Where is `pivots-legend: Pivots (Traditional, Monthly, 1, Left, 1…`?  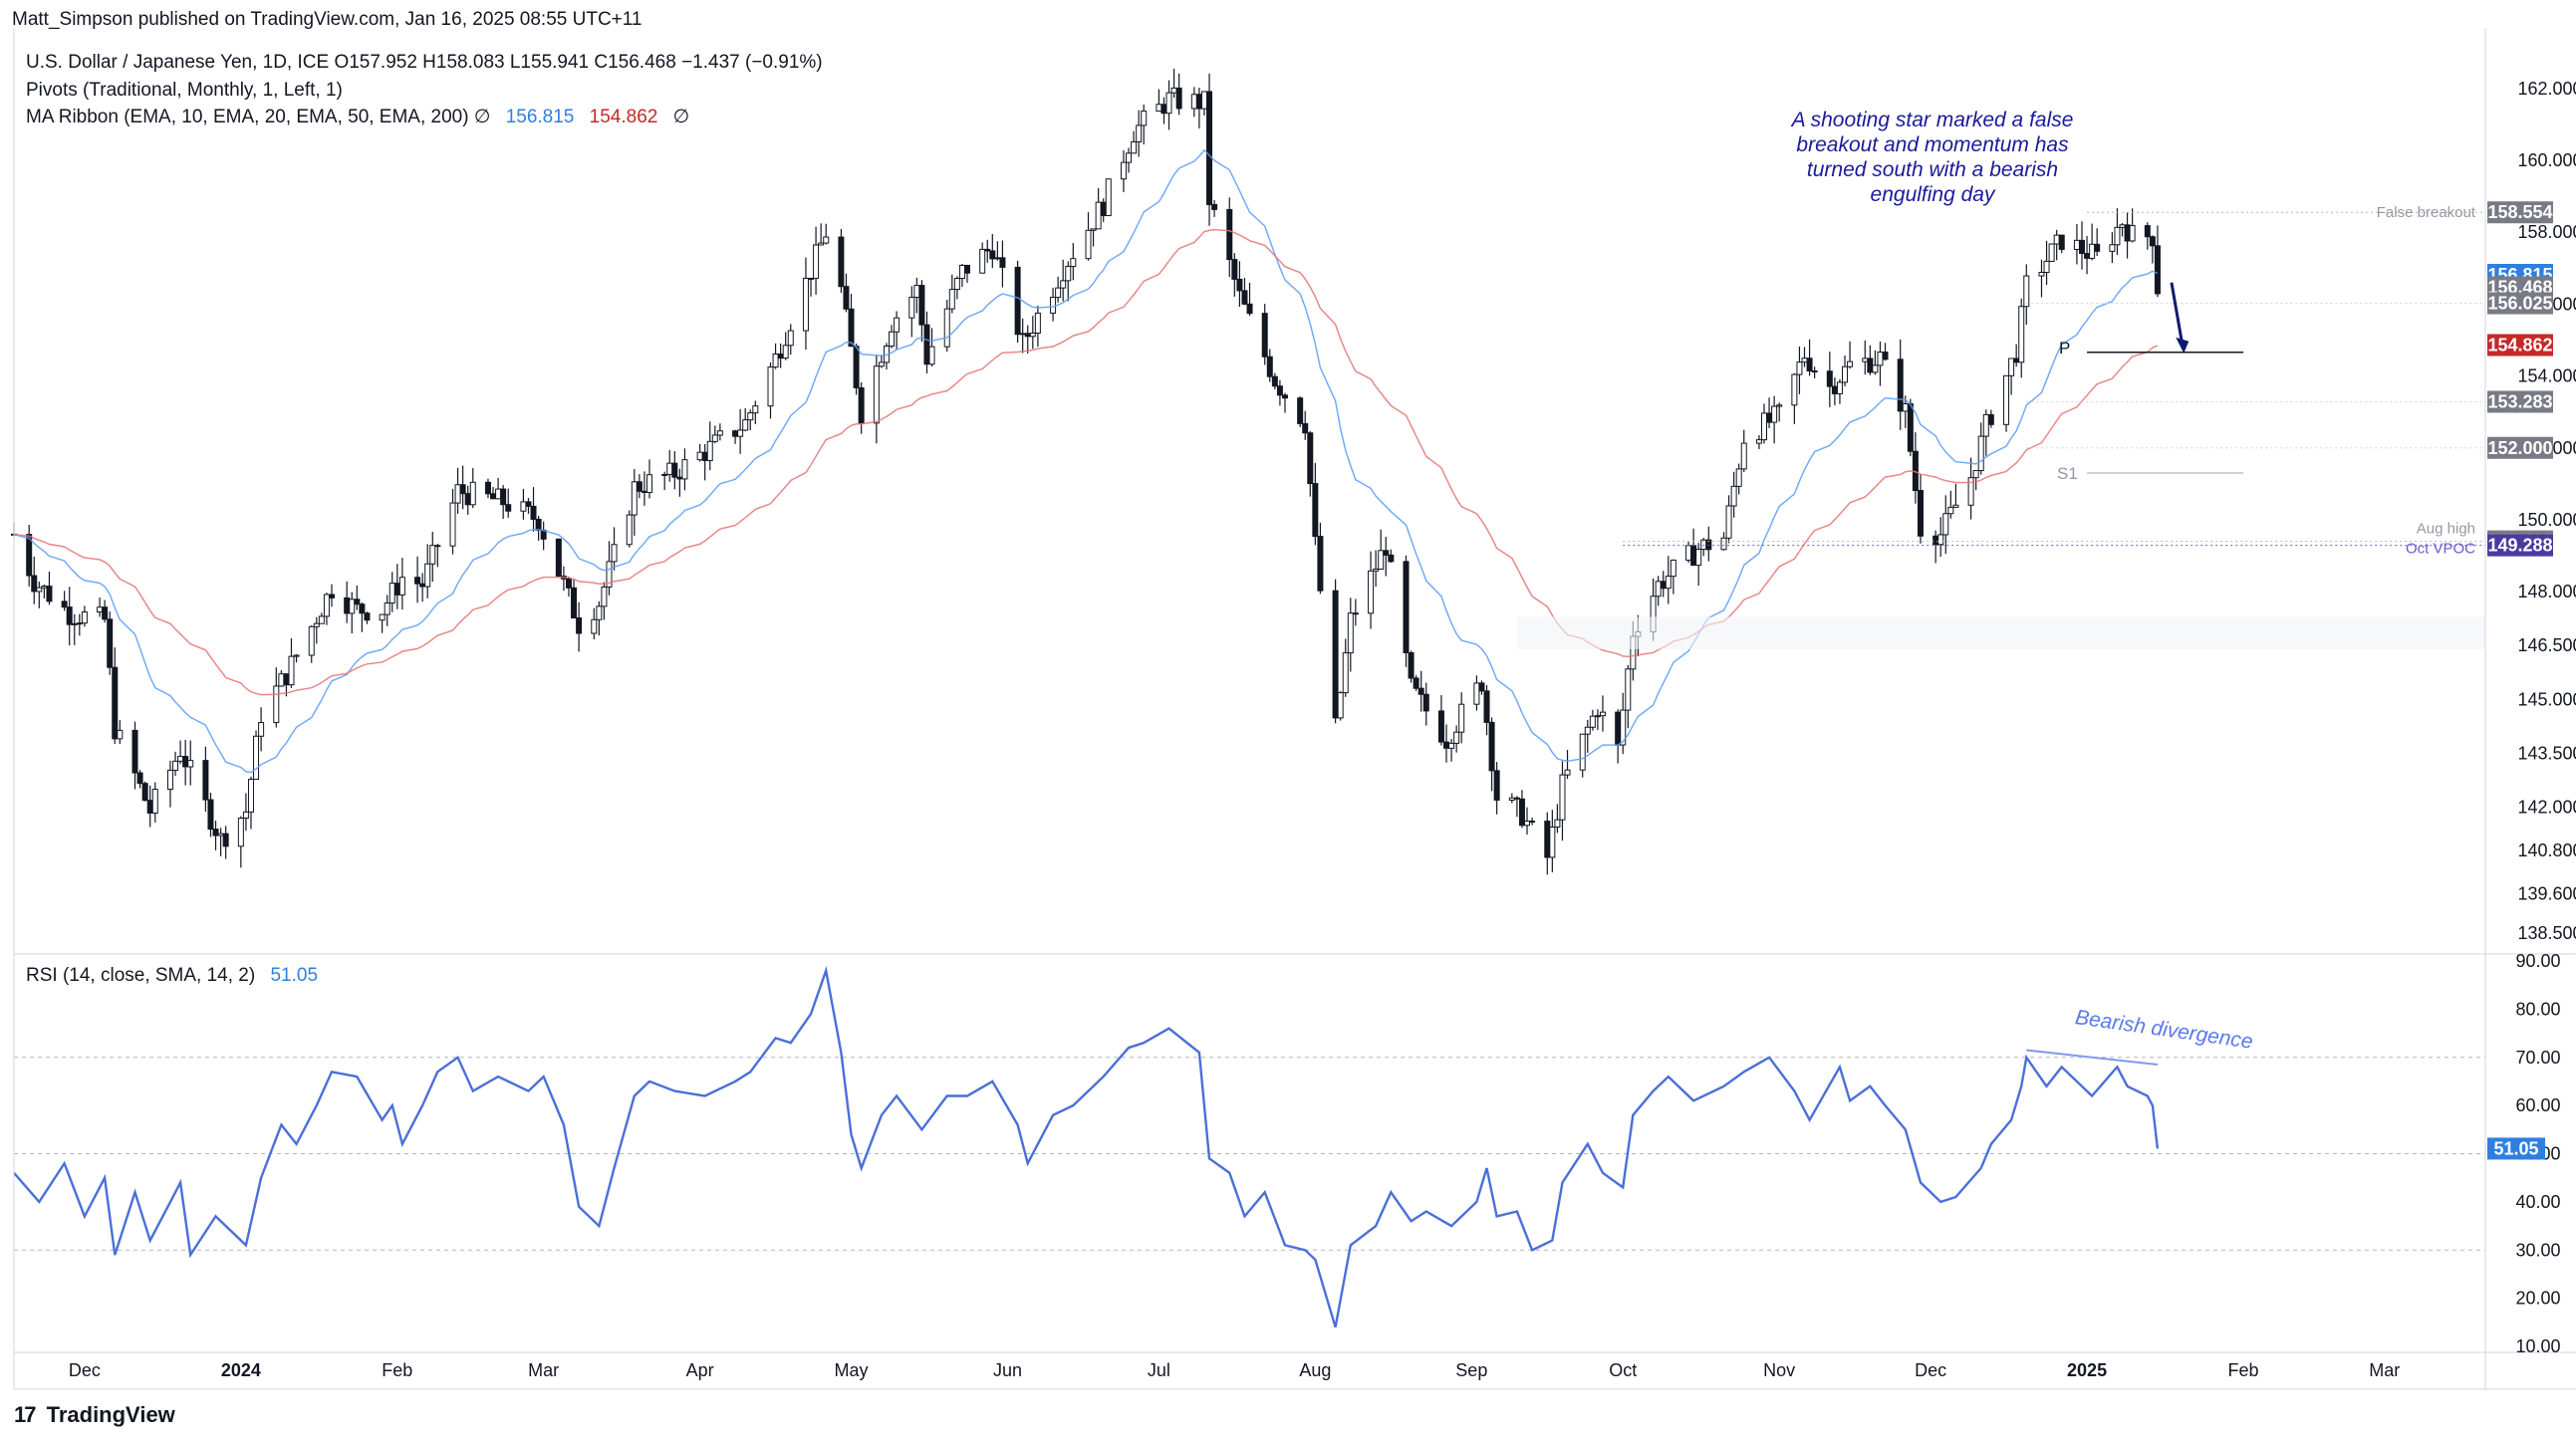
pivots-legend: Pivots (Traditional, Monthly, 1, Left, 1… is located at coordinates (184, 90).